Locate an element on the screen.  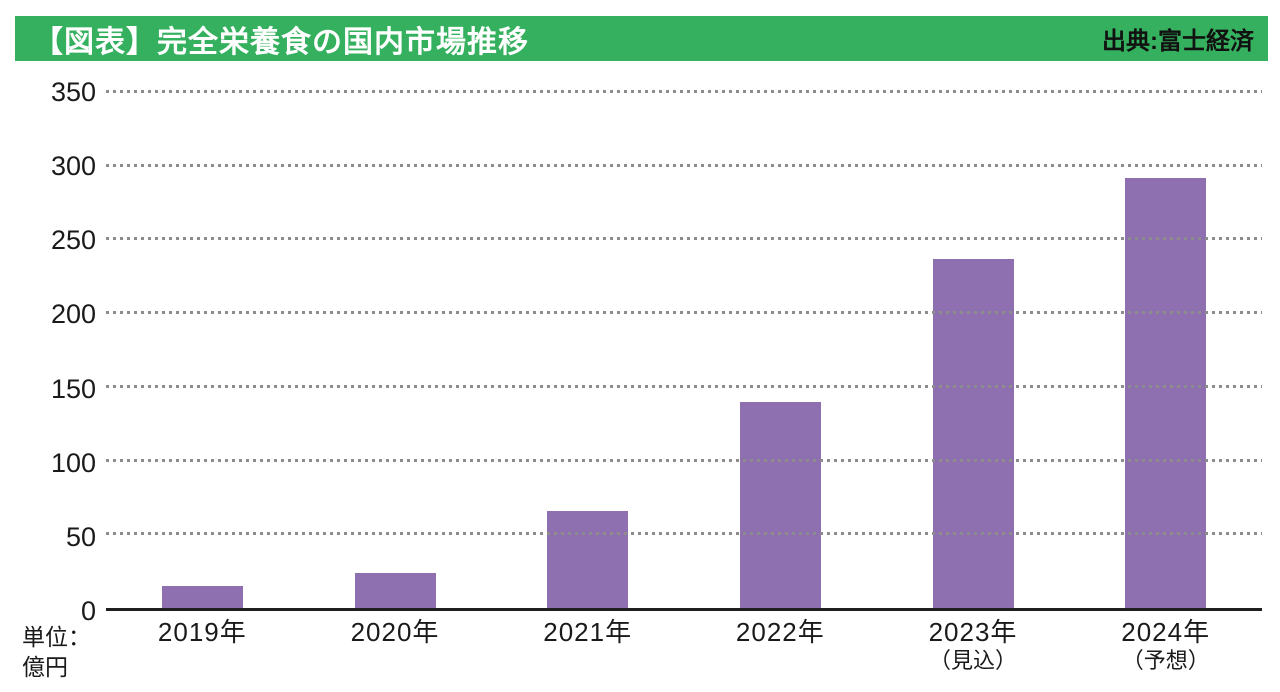
y-tick-label: 350 is located at coordinates (73, 92).